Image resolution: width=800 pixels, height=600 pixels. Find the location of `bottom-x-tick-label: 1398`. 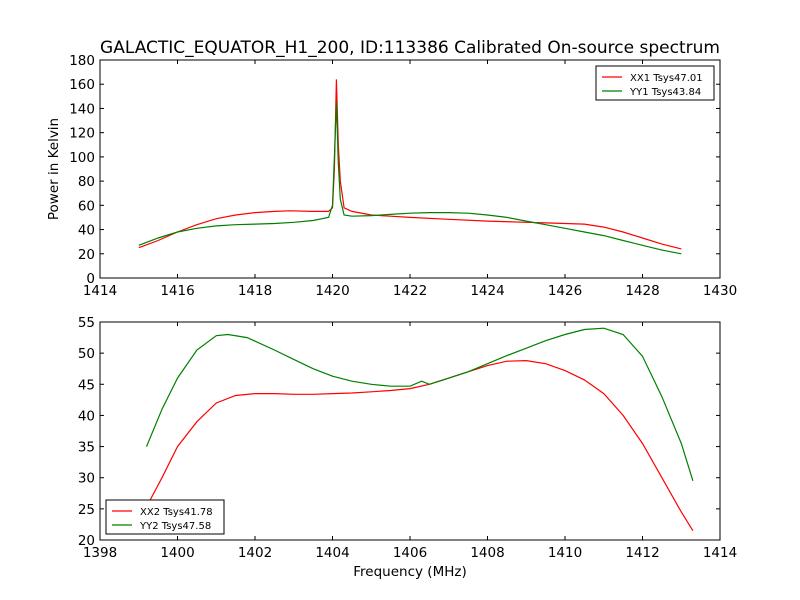

bottom-x-tick-label: 1398 is located at coordinates (100, 553).